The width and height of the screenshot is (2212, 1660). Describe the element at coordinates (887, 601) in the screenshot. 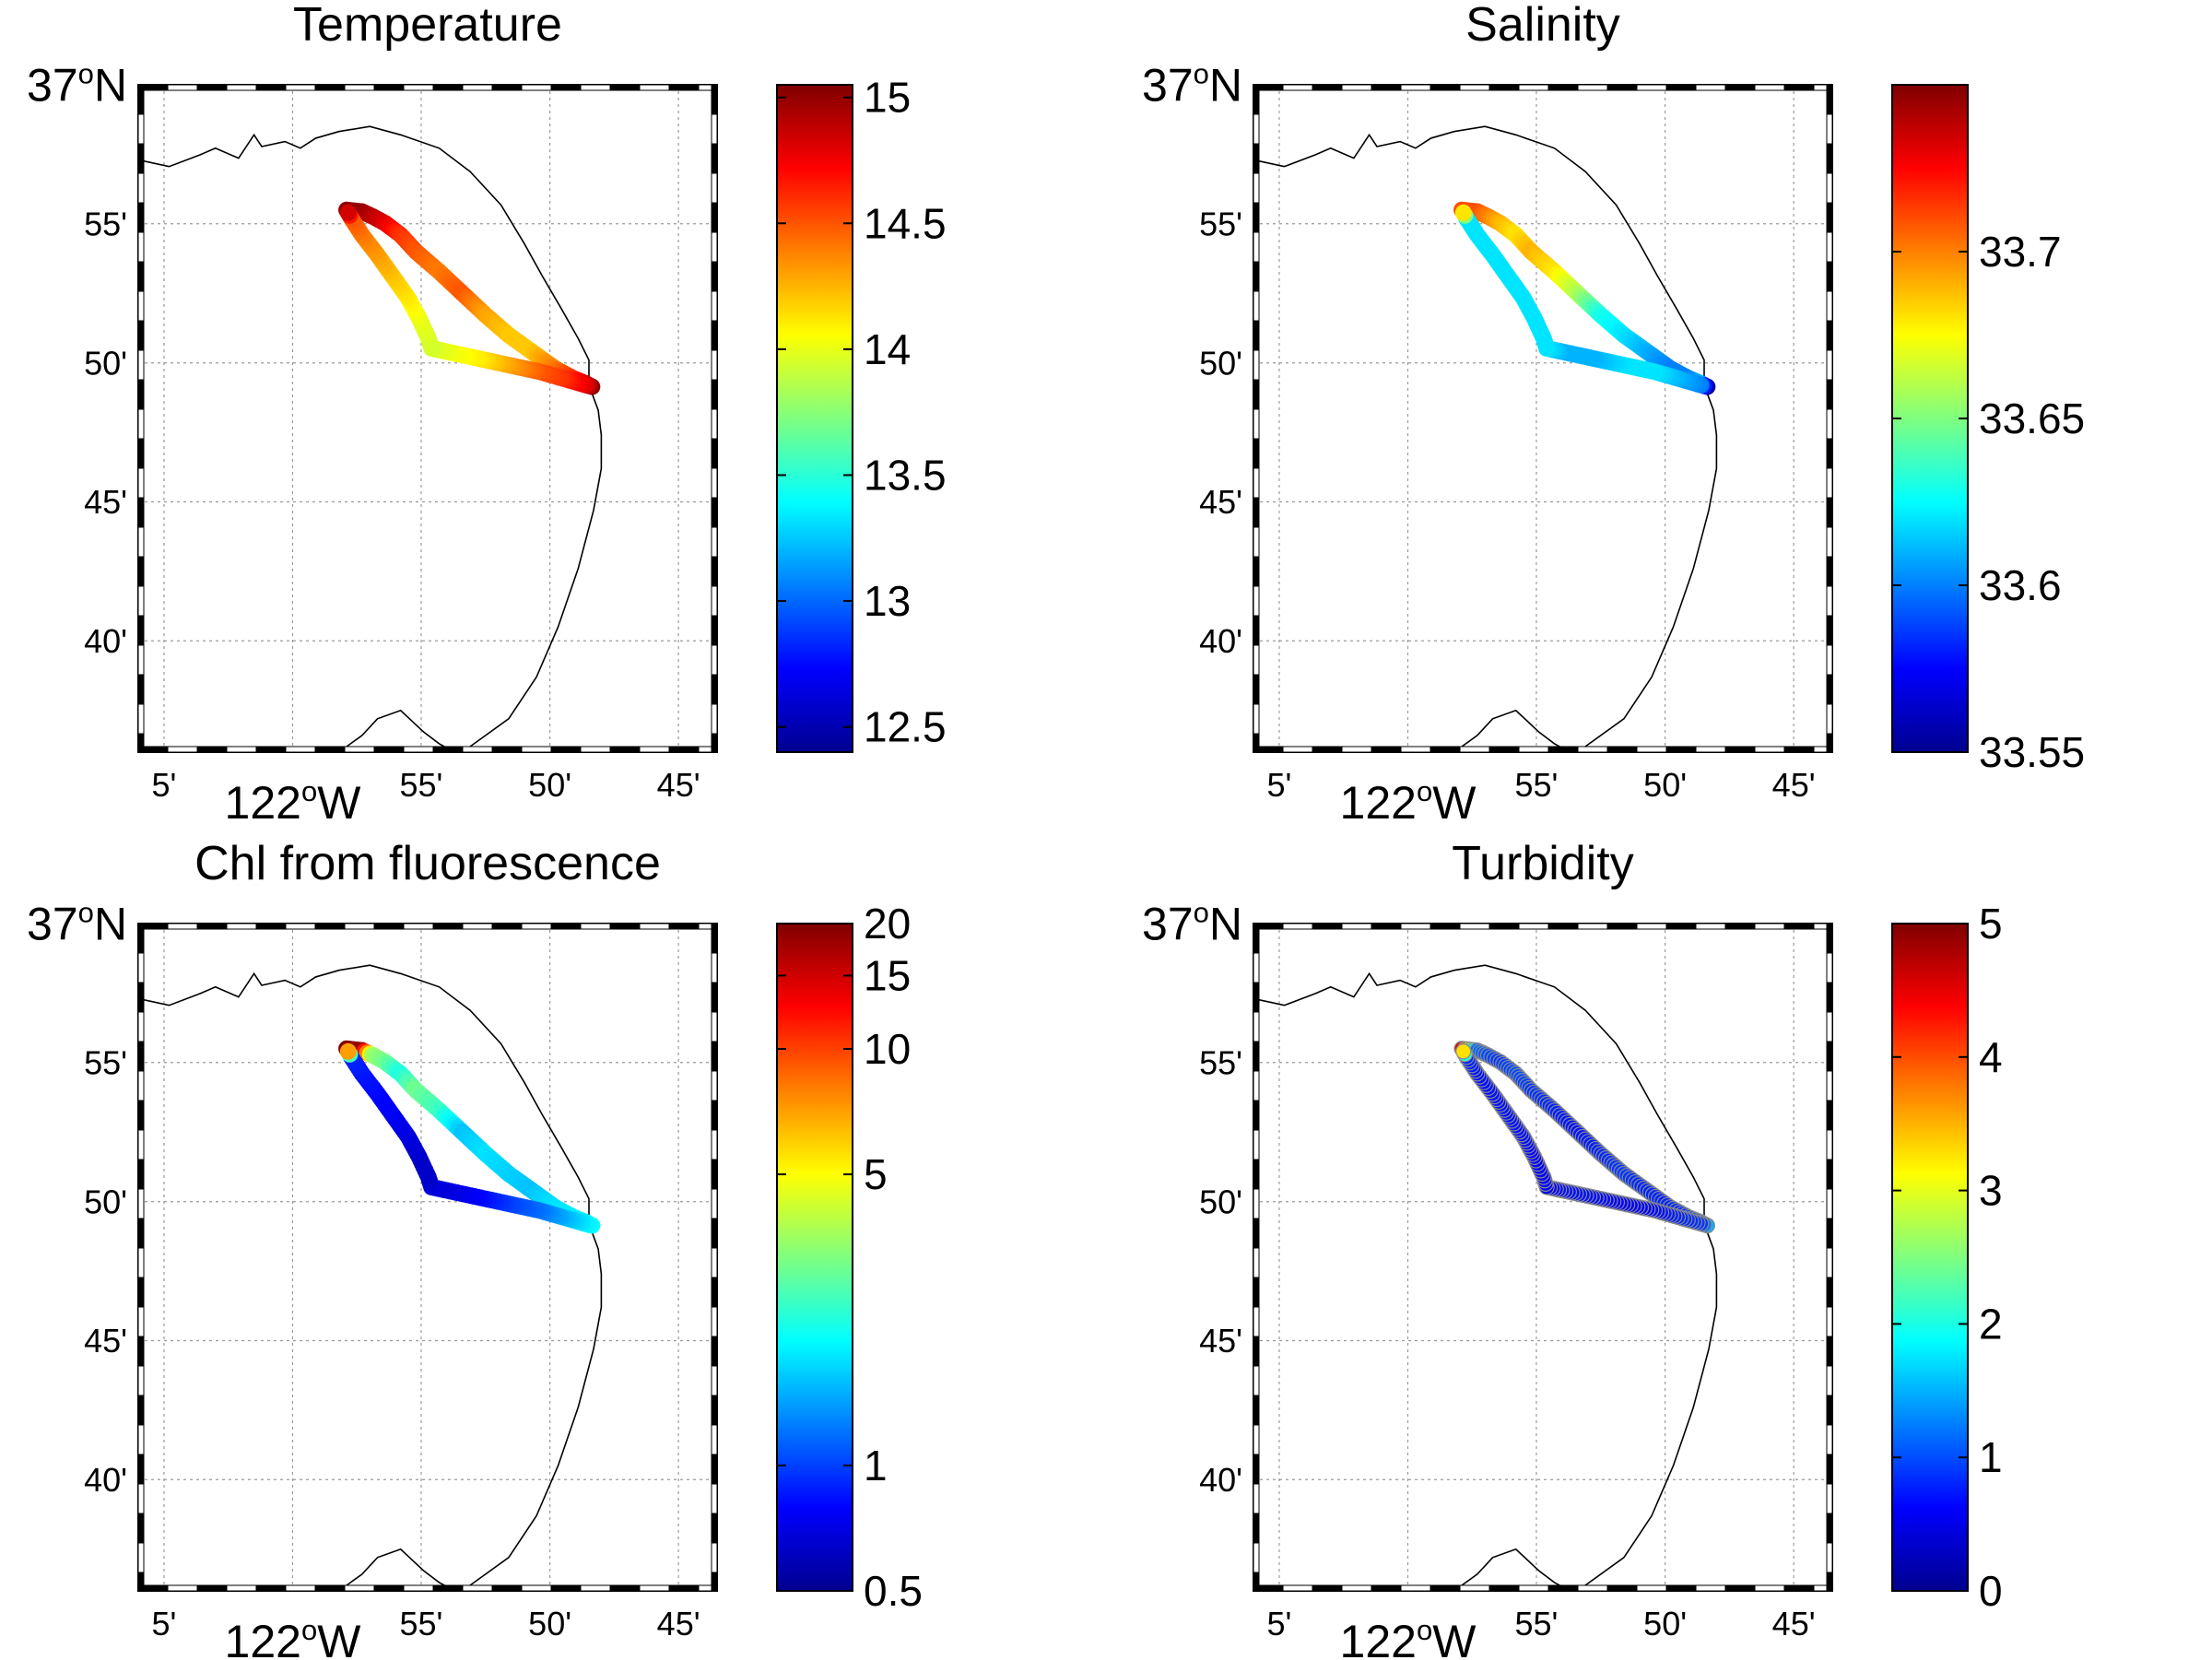

I see `colorbar-tick-label: 13` at that location.